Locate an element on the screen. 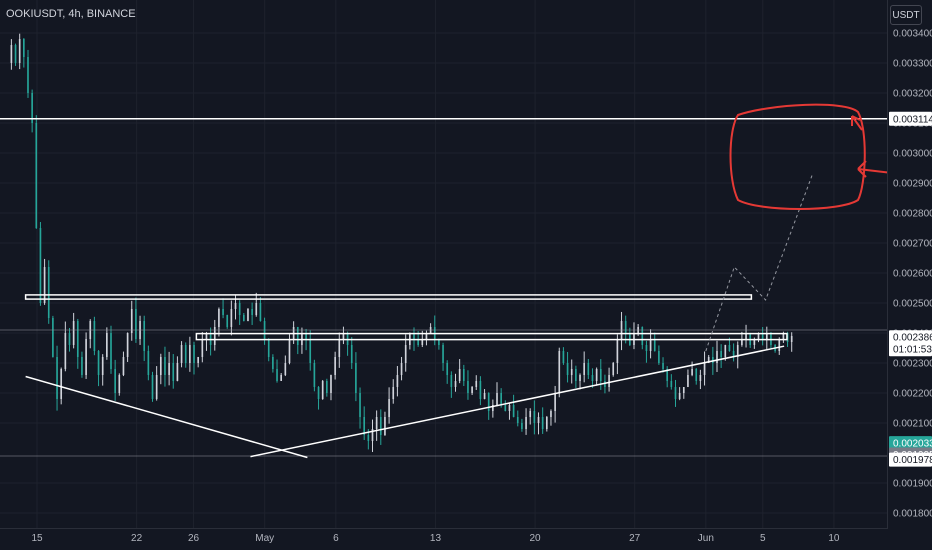 This screenshot has height=550, width=932. resistance-zone is located at coordinates (388, 297).